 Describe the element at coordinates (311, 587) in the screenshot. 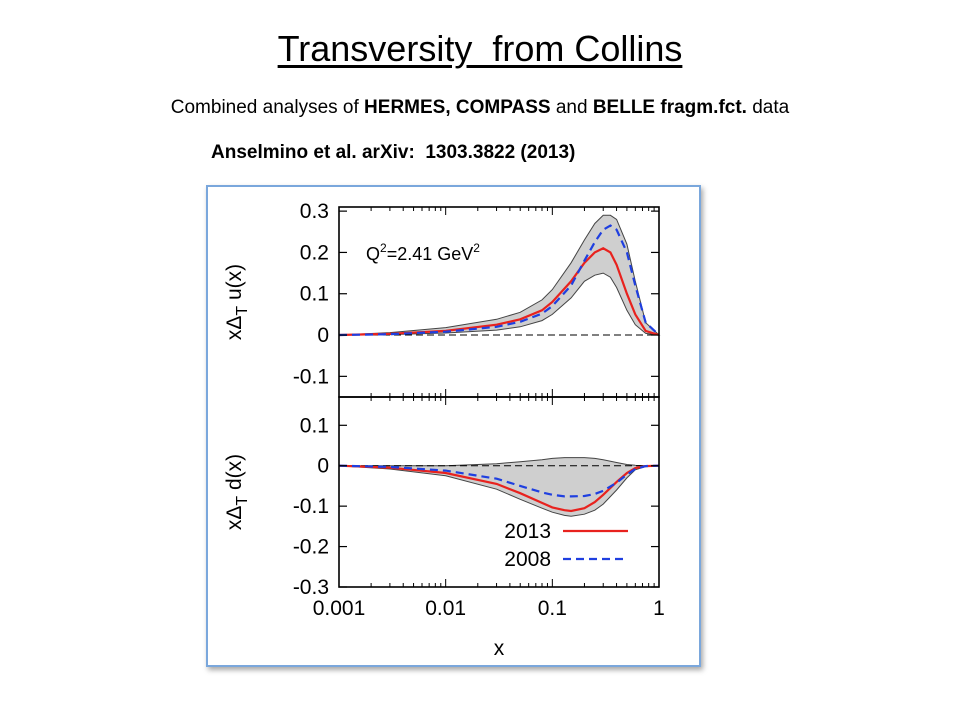

I see `y-tick-label: -0.3` at that location.